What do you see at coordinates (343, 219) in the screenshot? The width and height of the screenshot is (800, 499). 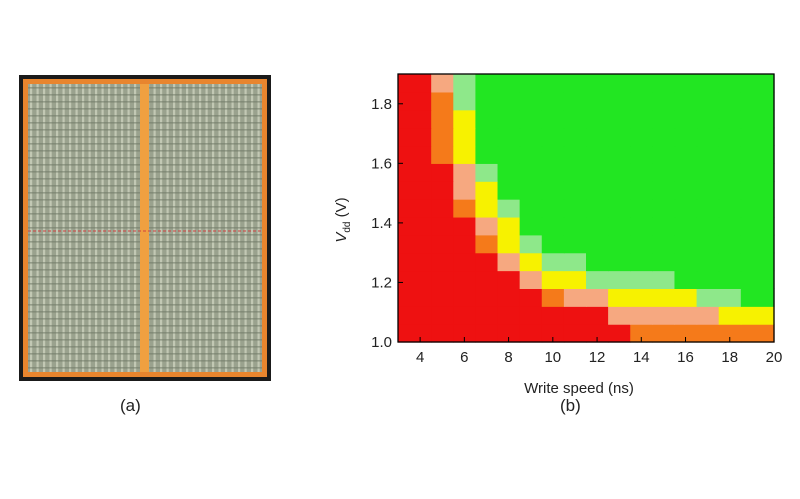 I see `y-axis-label: Vdd (V)` at bounding box center [343, 219].